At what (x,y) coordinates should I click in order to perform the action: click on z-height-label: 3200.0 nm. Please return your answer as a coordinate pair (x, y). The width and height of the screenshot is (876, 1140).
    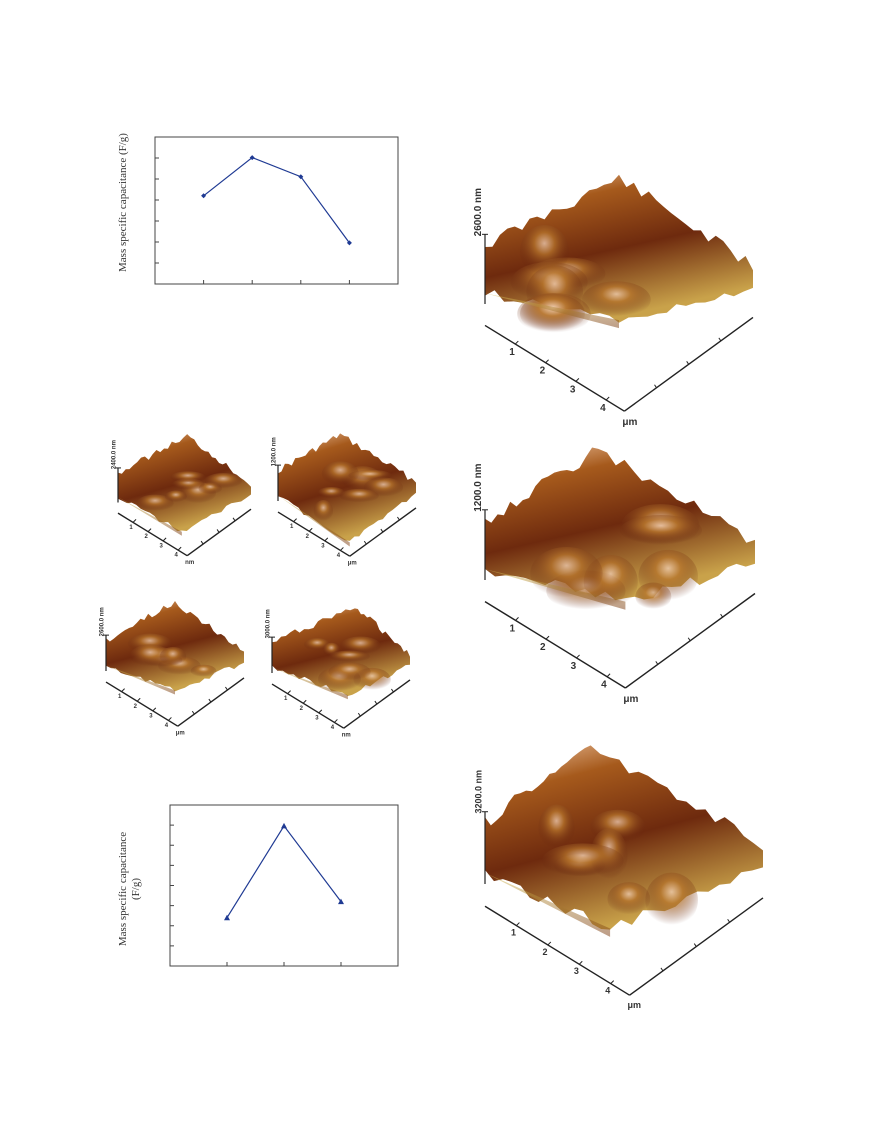
    Looking at the image, I should click on (478, 792).